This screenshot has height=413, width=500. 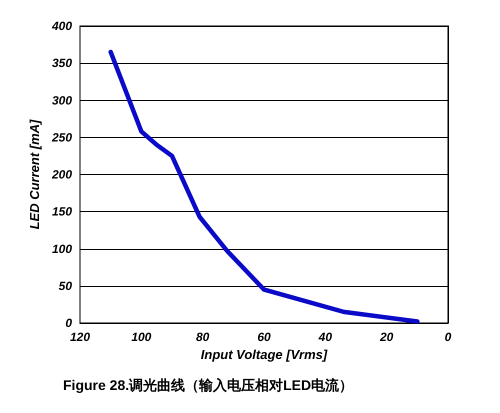 I want to click on x-tick-label: 100, so click(x=141, y=337).